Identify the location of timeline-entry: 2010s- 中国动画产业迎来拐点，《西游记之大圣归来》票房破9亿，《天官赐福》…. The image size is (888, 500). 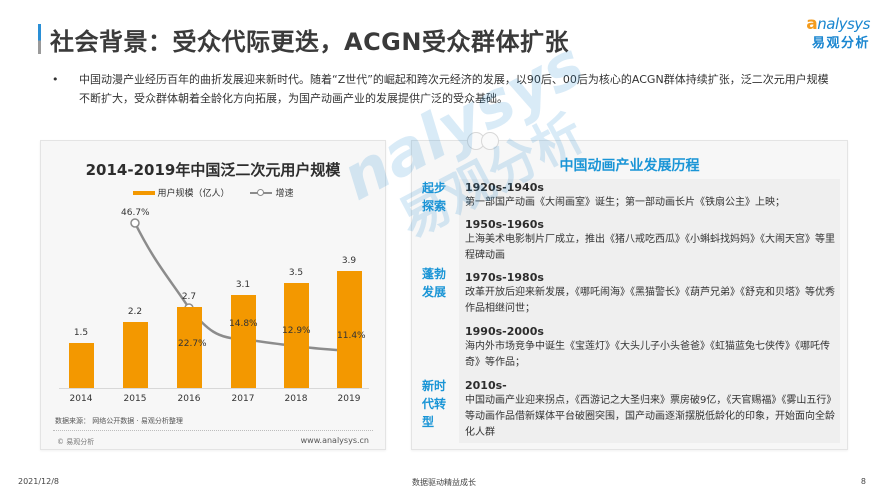
(650, 410).